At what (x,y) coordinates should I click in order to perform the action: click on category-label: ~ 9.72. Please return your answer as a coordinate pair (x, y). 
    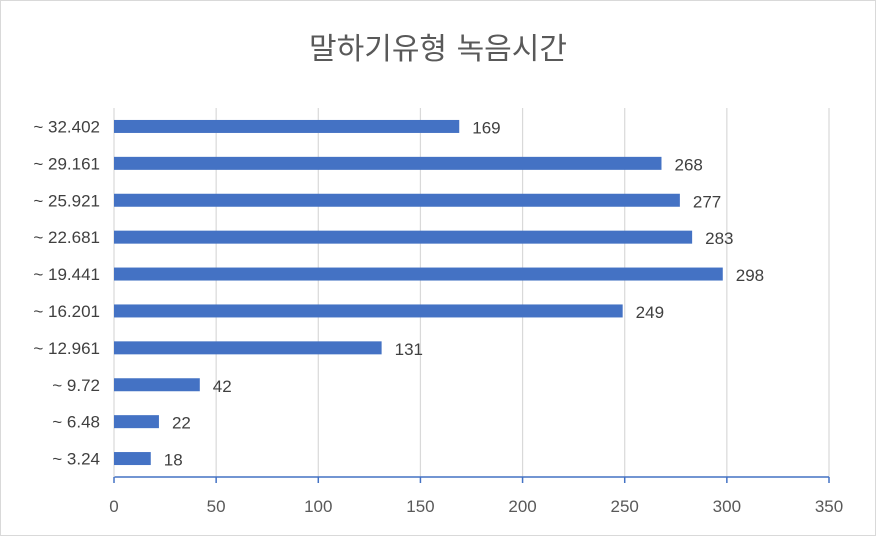
    Looking at the image, I should click on (76, 385).